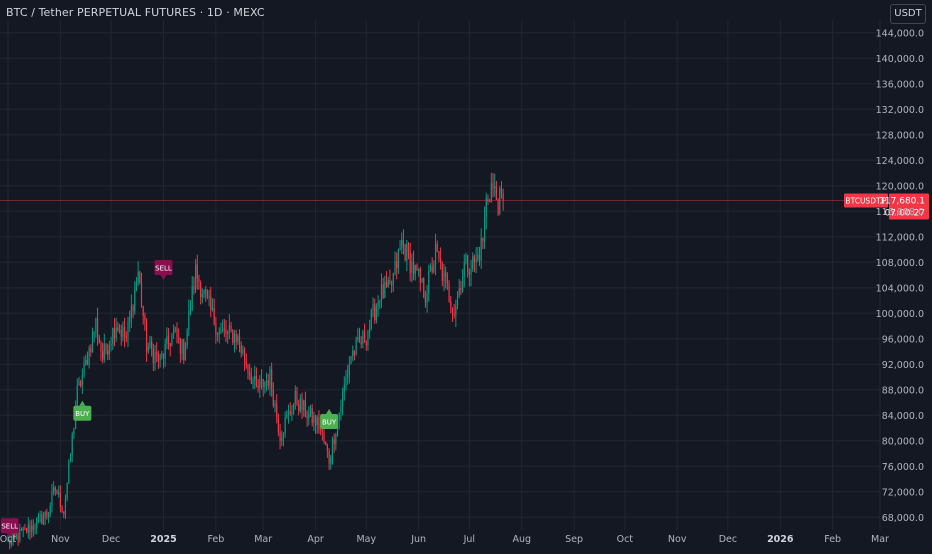 The width and height of the screenshot is (932, 554). I want to click on signal-badge, so click(9, 526).